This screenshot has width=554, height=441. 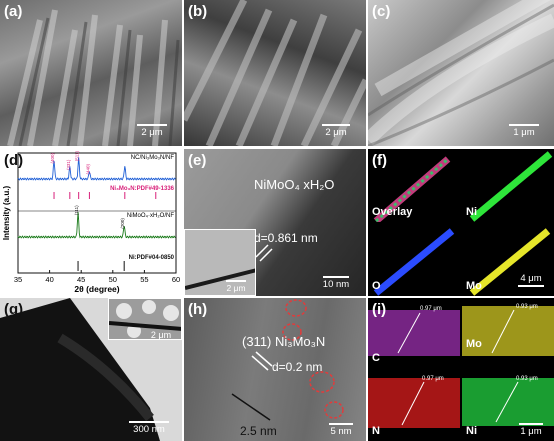 I want to click on sem-panel-c: (c) 1 μm, so click(x=461, y=73).